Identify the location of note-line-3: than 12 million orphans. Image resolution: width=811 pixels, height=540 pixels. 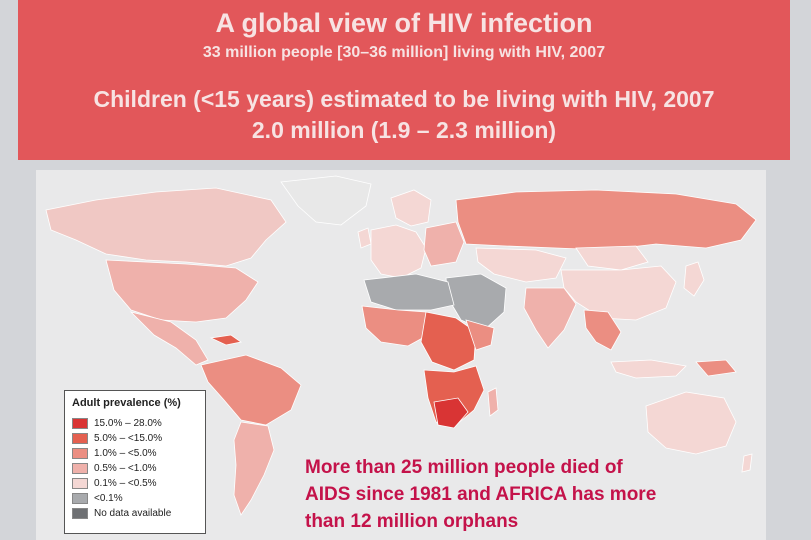
(412, 521).